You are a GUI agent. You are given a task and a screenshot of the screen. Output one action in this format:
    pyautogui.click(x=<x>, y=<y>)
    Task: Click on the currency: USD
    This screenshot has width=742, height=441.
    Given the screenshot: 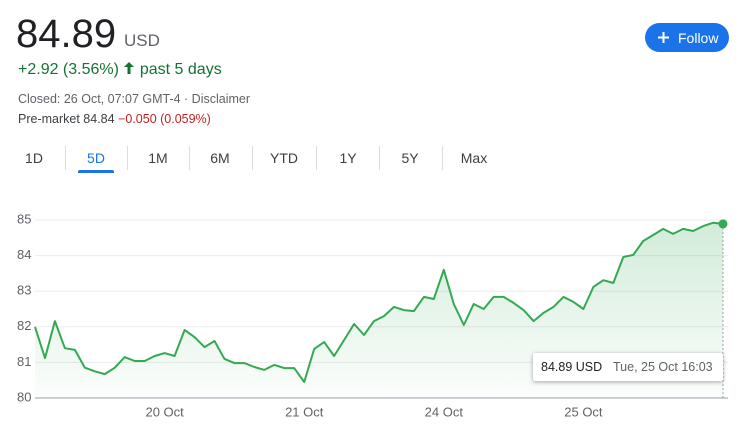 What is the action you would take?
    pyautogui.click(x=142, y=40)
    